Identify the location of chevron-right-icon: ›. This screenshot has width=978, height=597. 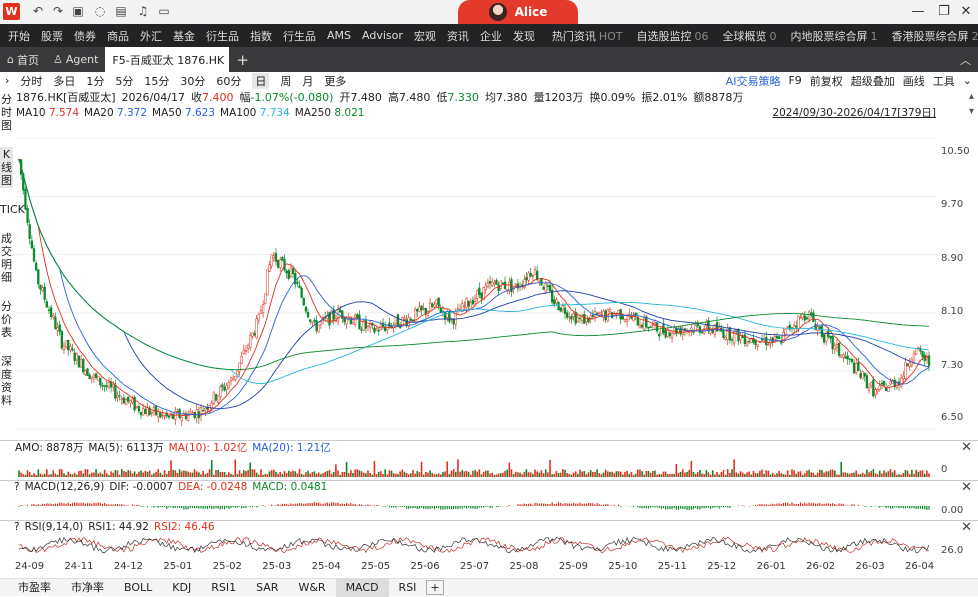
(7, 80).